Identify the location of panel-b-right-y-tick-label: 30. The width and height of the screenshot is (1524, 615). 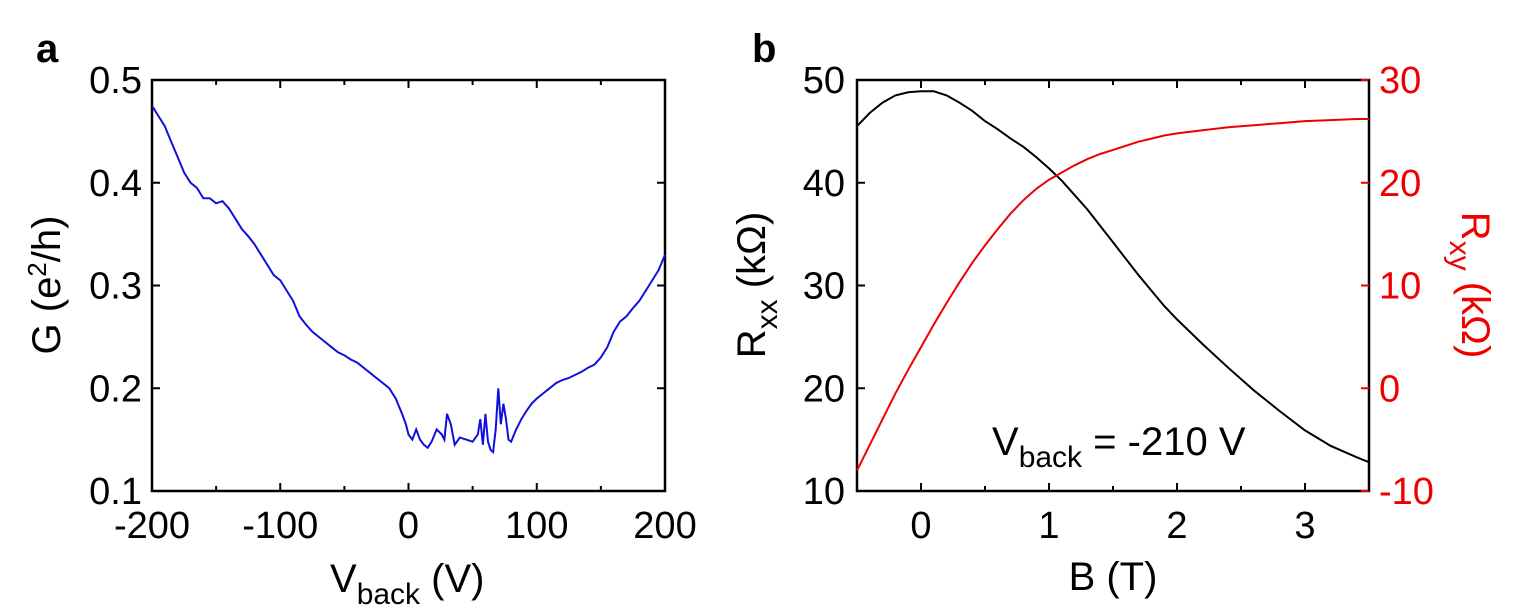
(1400, 81).